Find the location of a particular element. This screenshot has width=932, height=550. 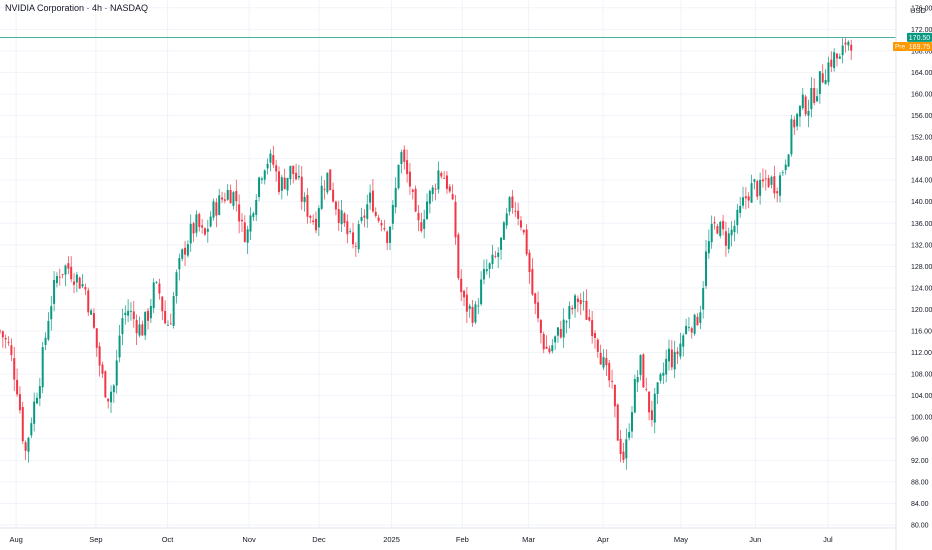

time-axis: Aug Sep Oct Nov Dec 2025 Feb Mar Apr May Jun Jul is located at coordinates (421, 539).